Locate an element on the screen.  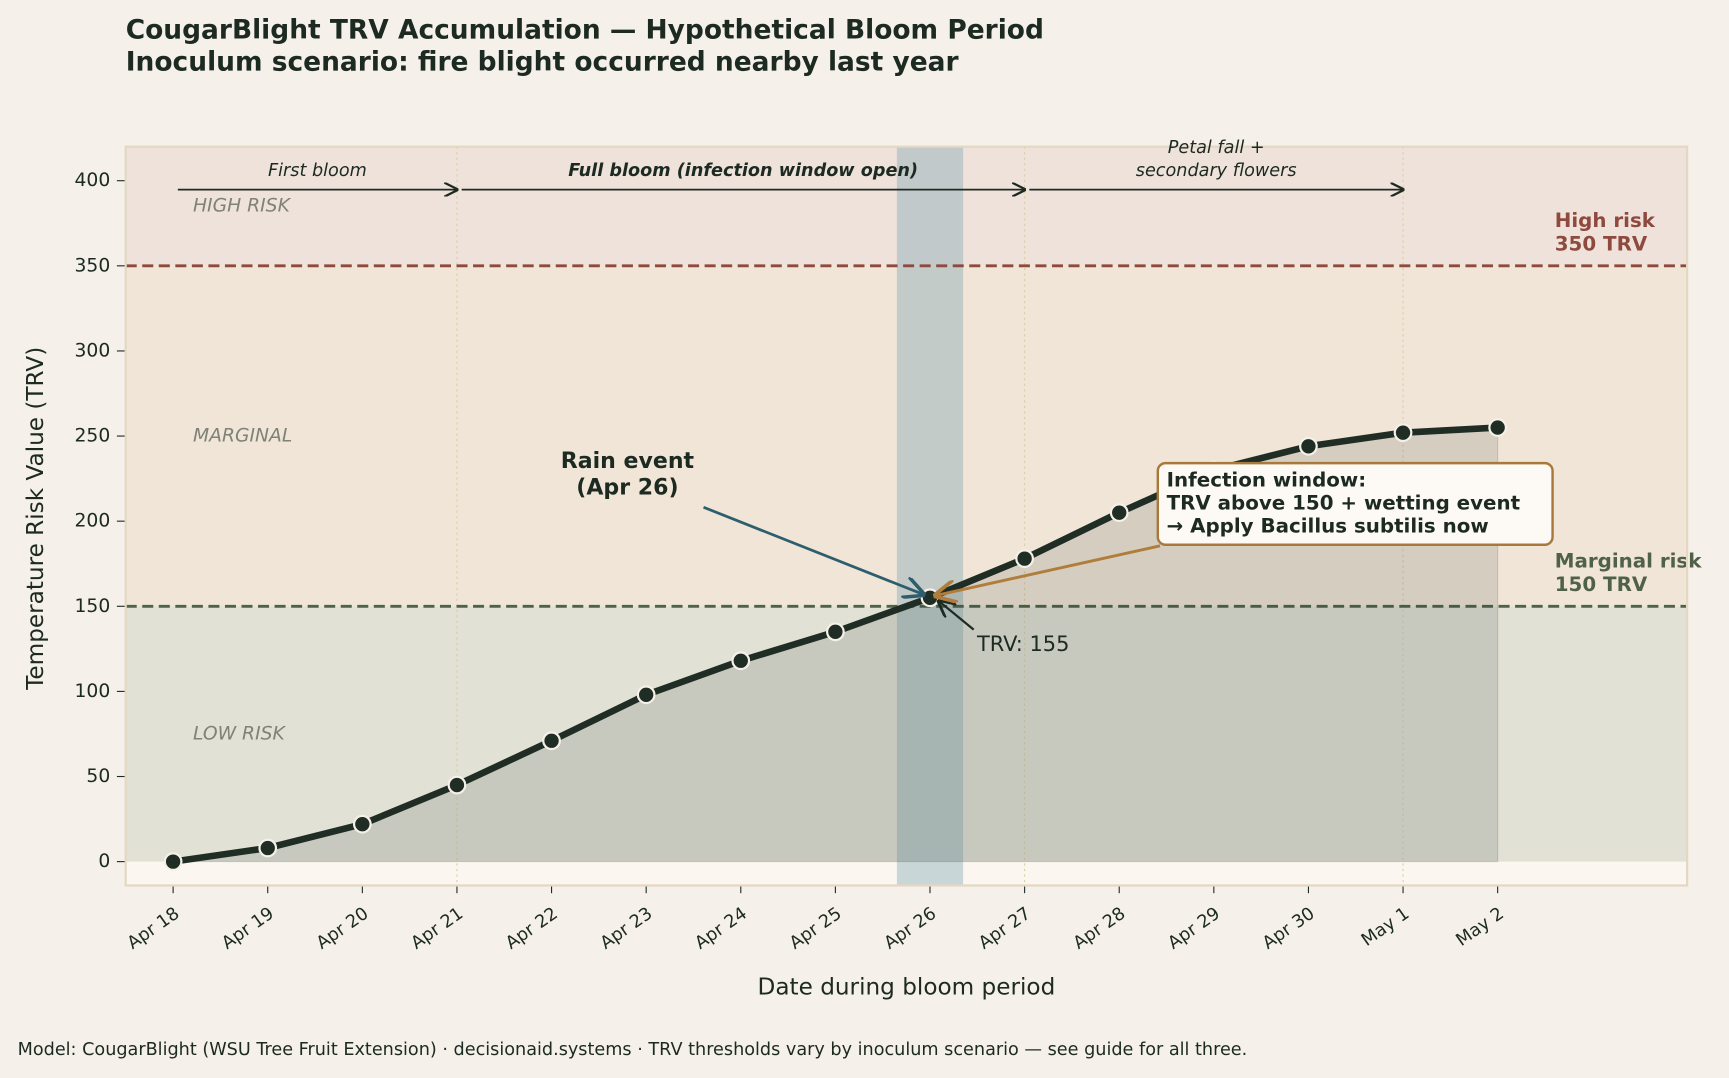
rain-arrow is located at coordinates (813, 549).